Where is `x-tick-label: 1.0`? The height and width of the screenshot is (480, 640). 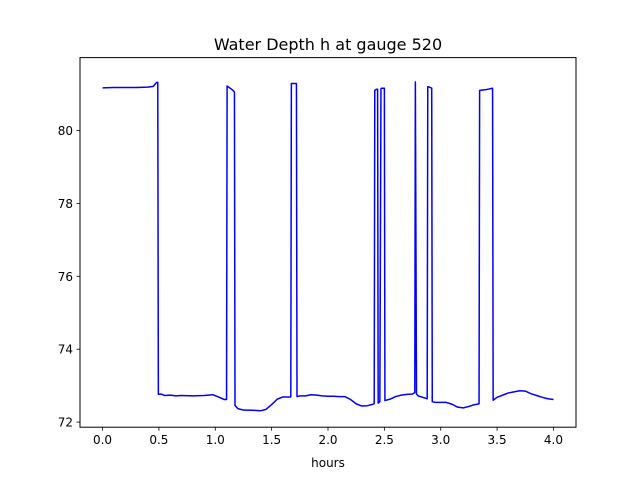
x-tick-label: 1.0 is located at coordinates (215, 440).